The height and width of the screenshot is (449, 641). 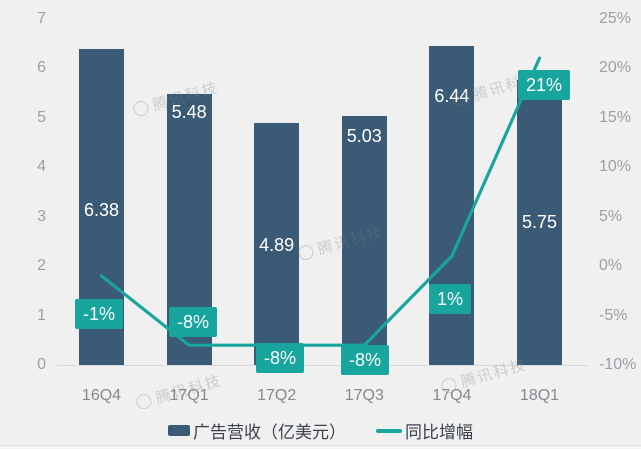 I want to click on y-axis-tick-label: 6, so click(x=41, y=67).